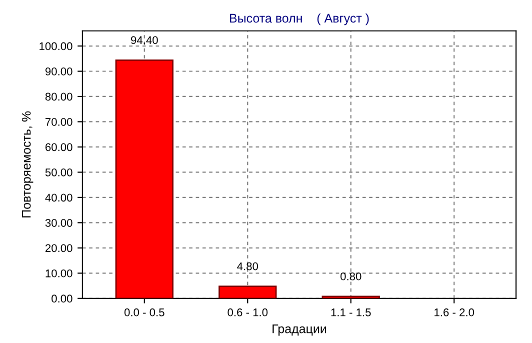 This screenshot has width=532, height=343. Describe the element at coordinates (58, 248) in the screenshot. I see `y-tick-label: 20.00` at that location.